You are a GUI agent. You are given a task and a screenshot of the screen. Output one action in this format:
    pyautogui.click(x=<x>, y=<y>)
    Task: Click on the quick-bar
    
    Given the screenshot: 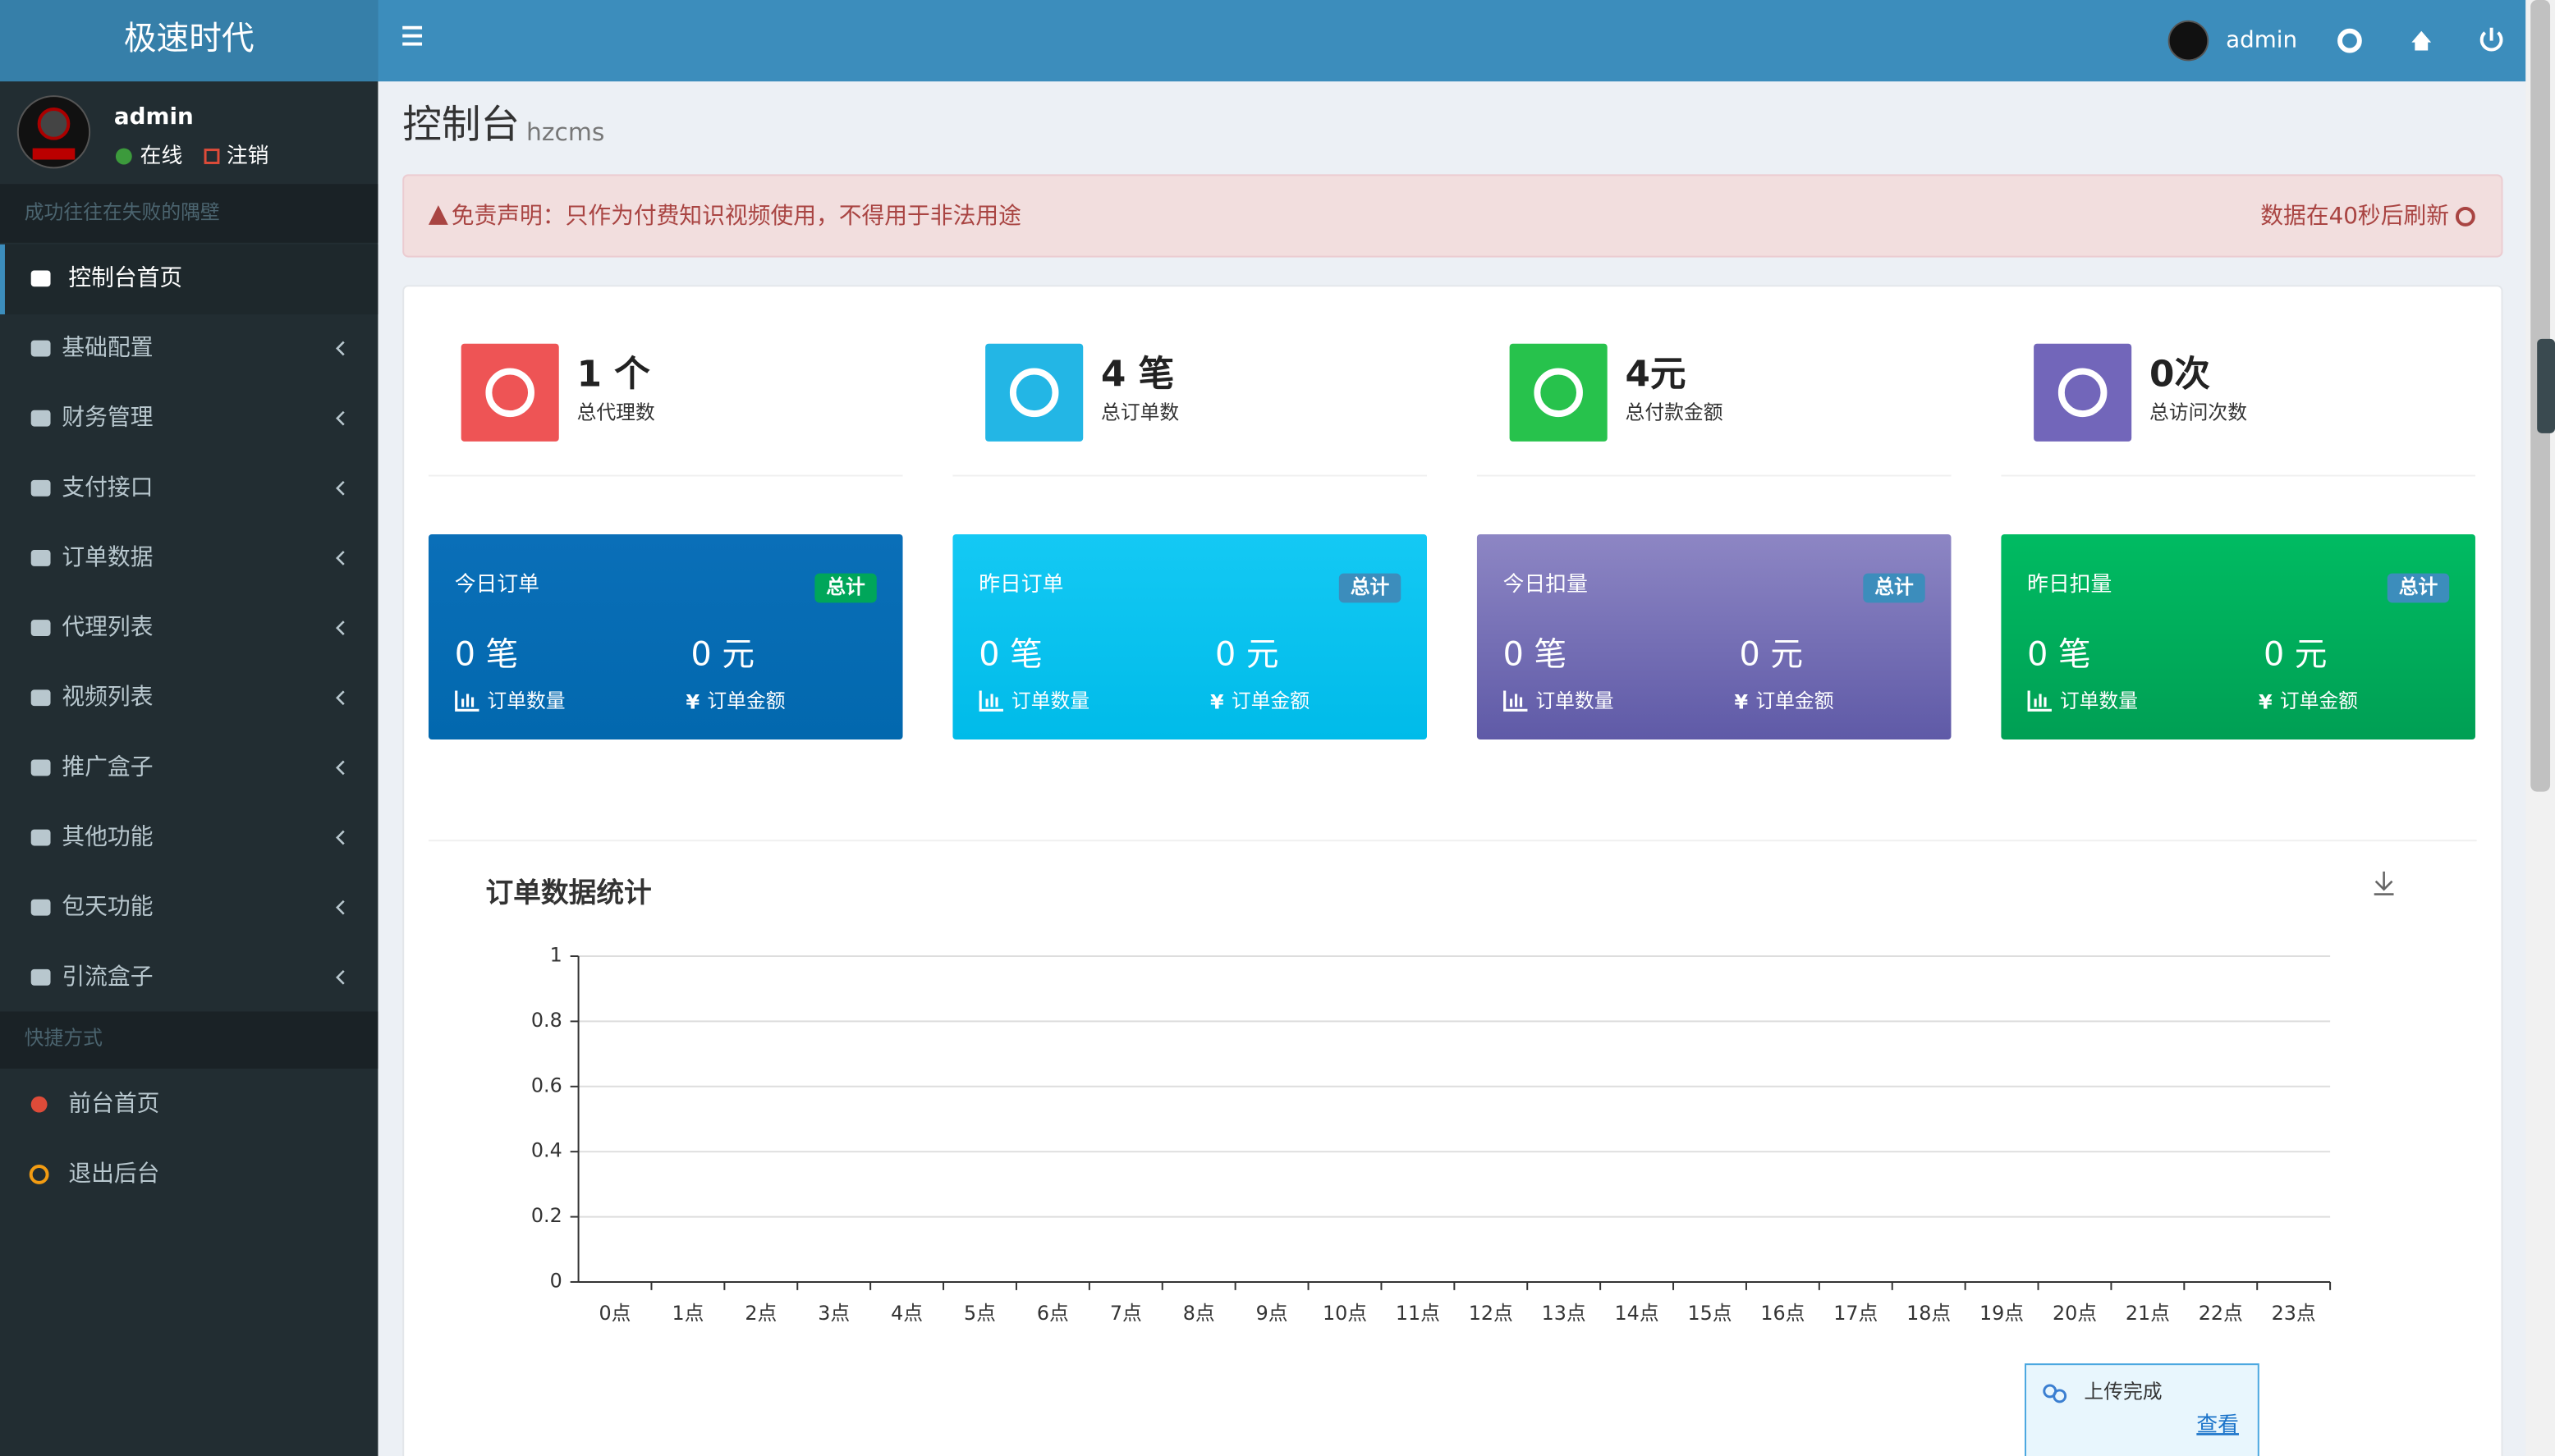 What is the action you would take?
    pyautogui.click(x=189, y=1040)
    